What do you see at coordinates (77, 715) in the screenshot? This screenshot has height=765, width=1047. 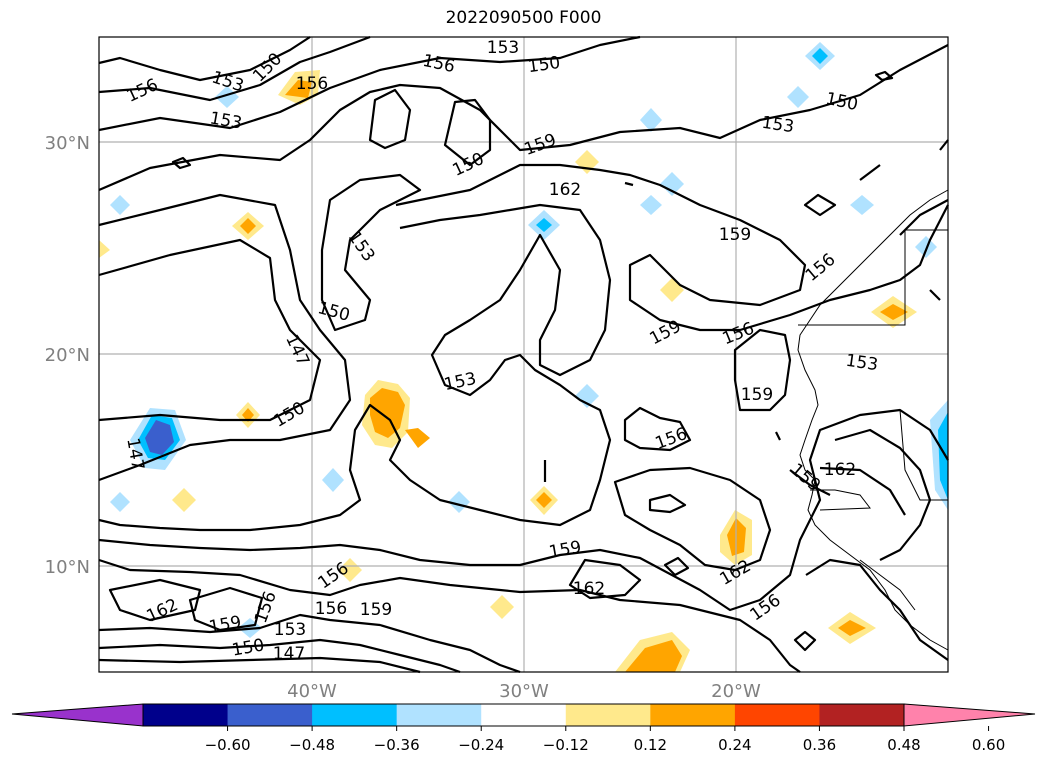 I see `colorbar-extend-low` at bounding box center [77, 715].